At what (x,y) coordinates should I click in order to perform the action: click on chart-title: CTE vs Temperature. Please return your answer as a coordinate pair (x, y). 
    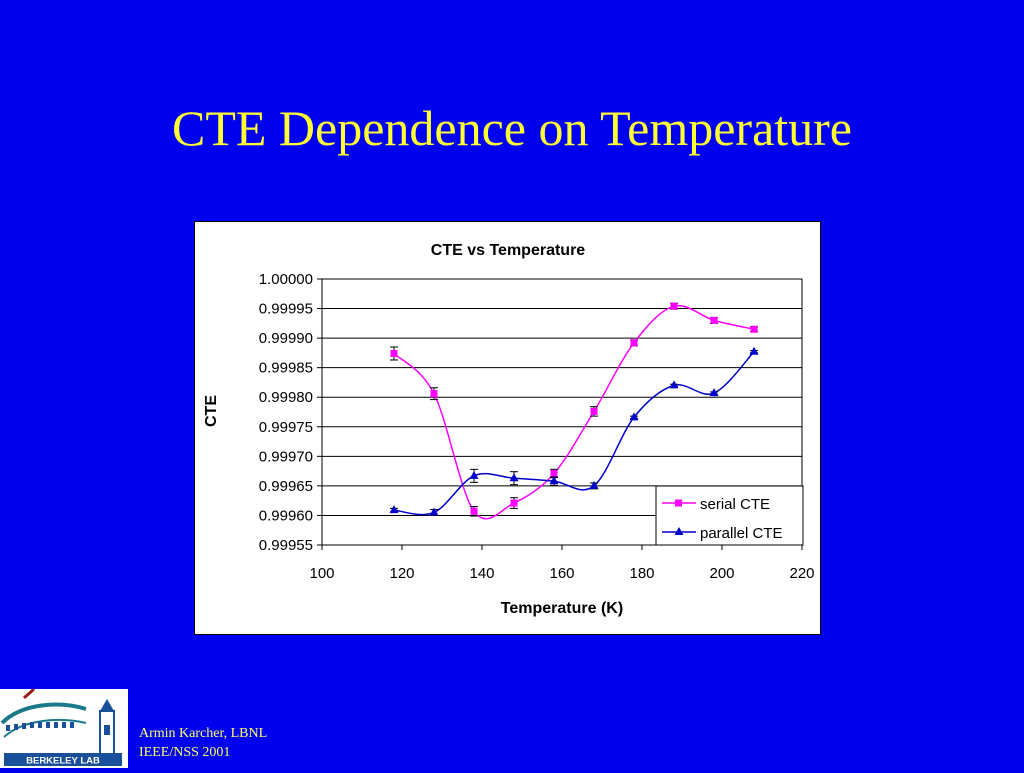
    Looking at the image, I should click on (508, 250).